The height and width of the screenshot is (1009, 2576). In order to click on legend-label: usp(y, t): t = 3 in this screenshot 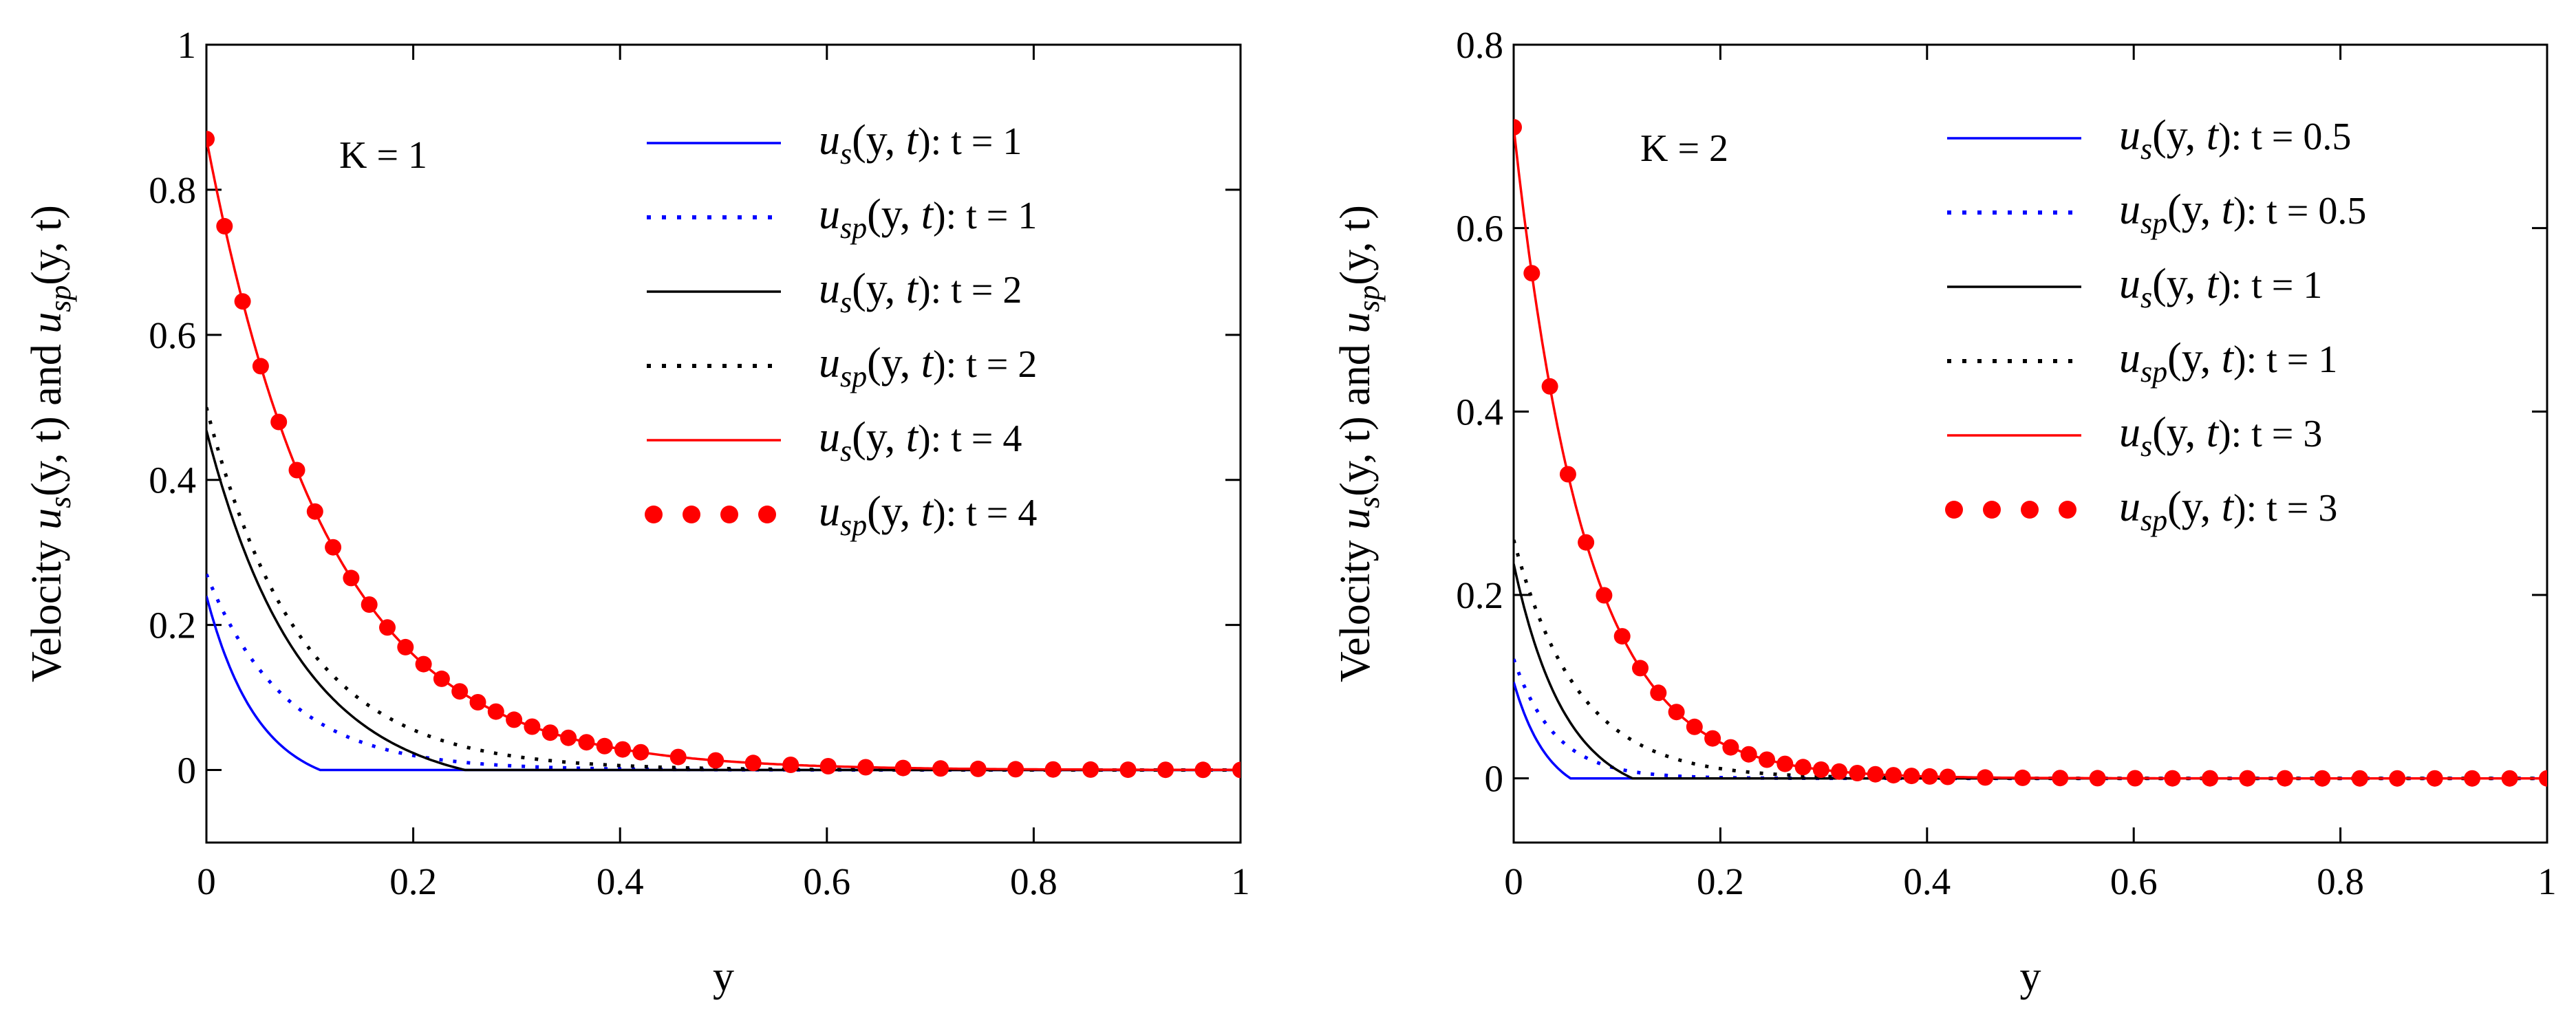, I will do `click(2228, 511)`.